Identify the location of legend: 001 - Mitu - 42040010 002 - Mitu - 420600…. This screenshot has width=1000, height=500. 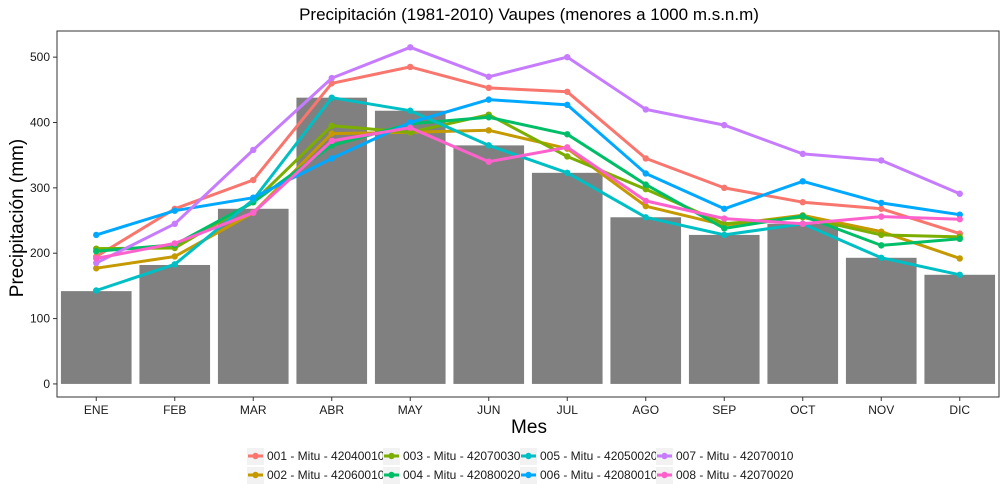
(520, 466).